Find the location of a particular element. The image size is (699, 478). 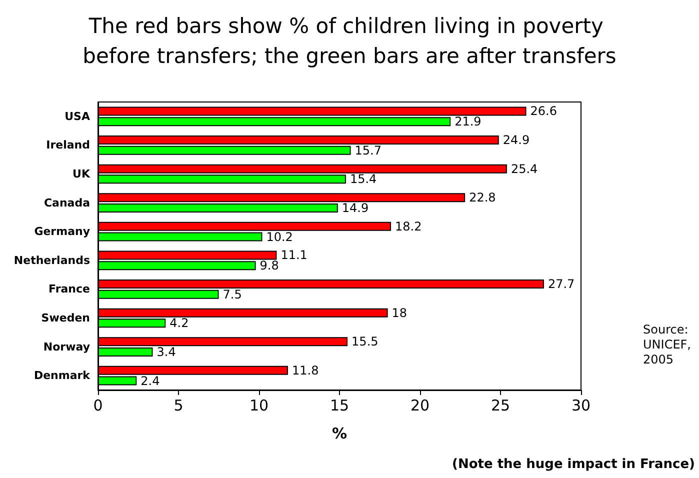

x-axis-title: % is located at coordinates (340, 433).